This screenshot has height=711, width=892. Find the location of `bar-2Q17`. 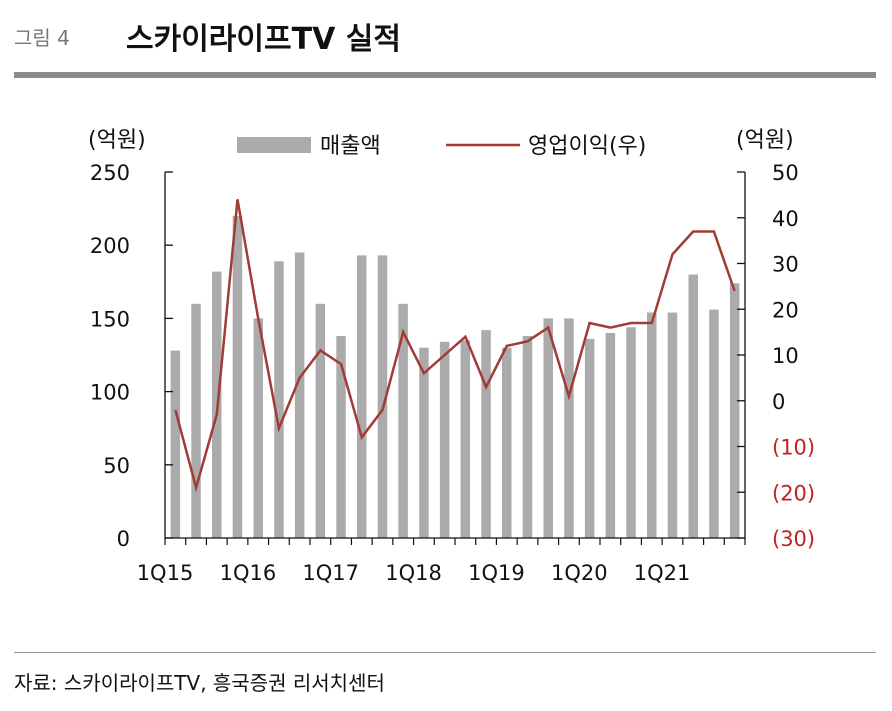

bar-2Q17 is located at coordinates (362, 396).